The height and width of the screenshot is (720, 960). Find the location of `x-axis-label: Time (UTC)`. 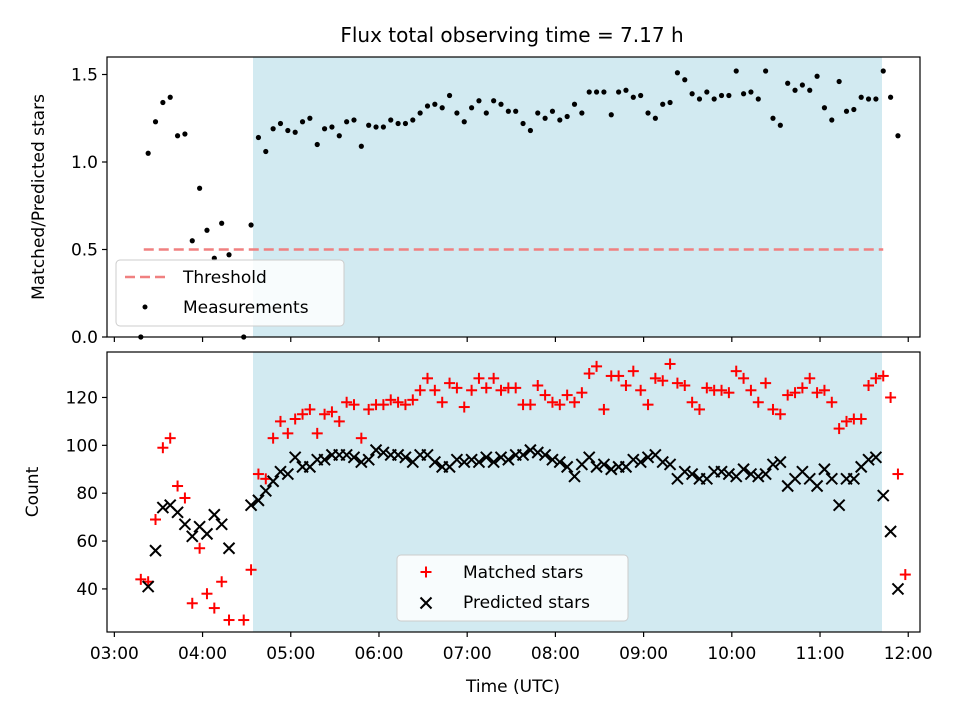

x-axis-label: Time (UTC) is located at coordinates (512, 687).